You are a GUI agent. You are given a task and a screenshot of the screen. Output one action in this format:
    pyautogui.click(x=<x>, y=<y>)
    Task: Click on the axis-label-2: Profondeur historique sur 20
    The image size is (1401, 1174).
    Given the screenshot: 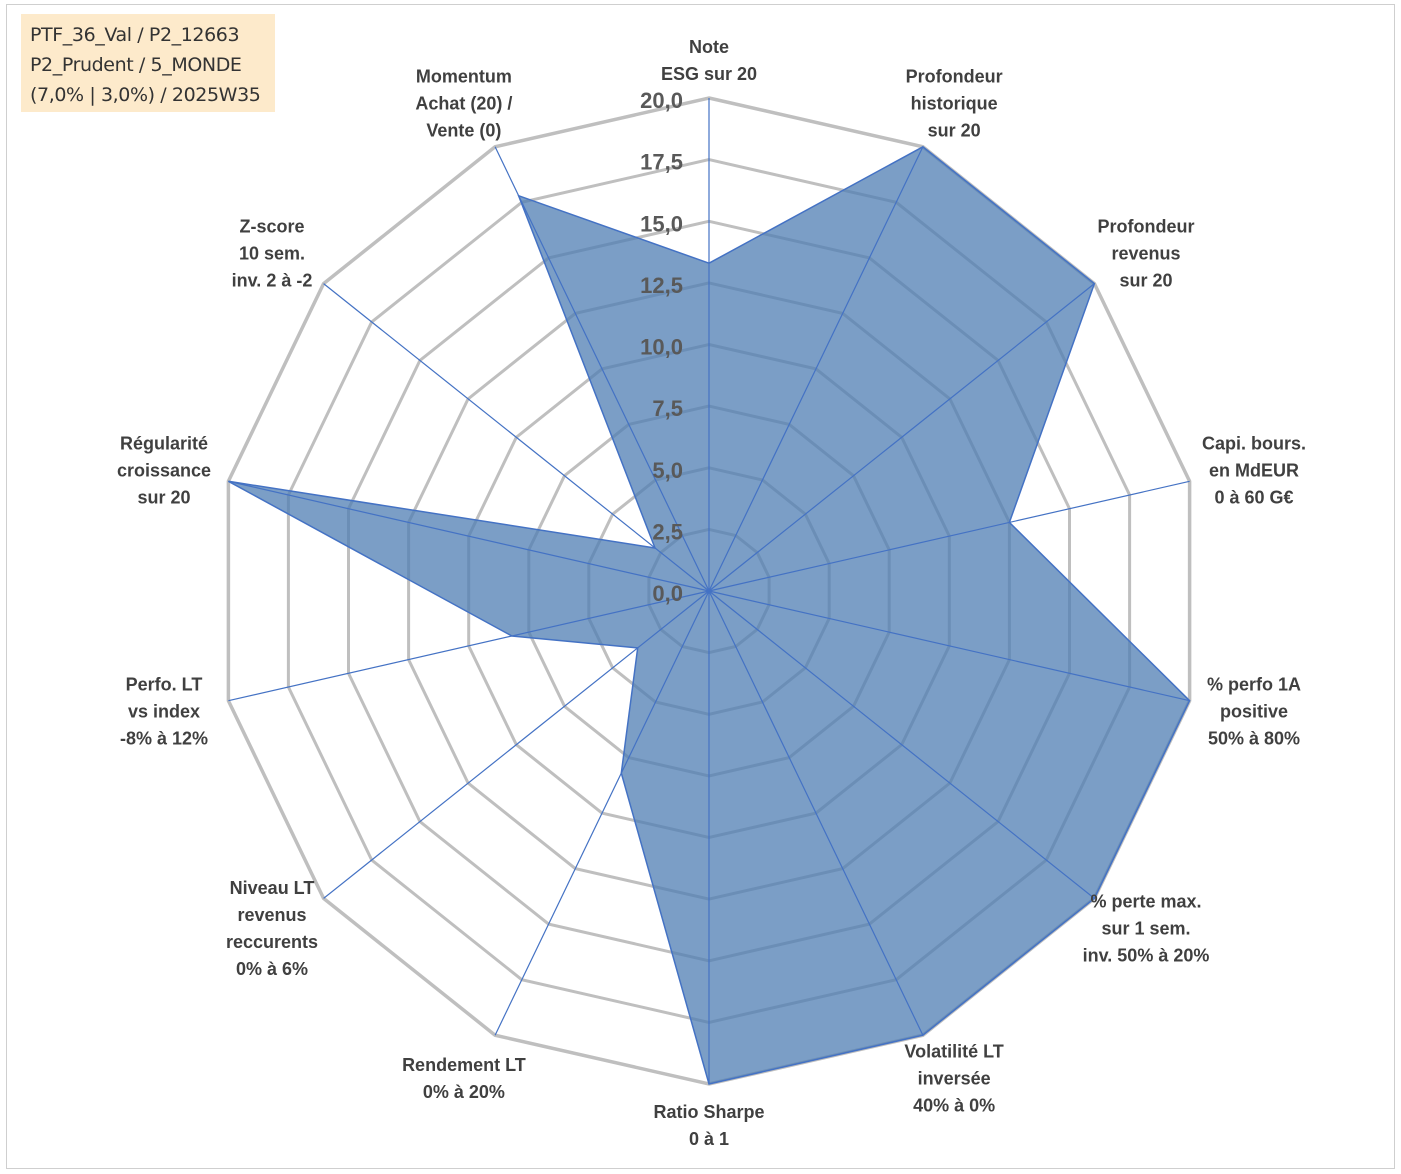 What is the action you would take?
    pyautogui.click(x=954, y=104)
    